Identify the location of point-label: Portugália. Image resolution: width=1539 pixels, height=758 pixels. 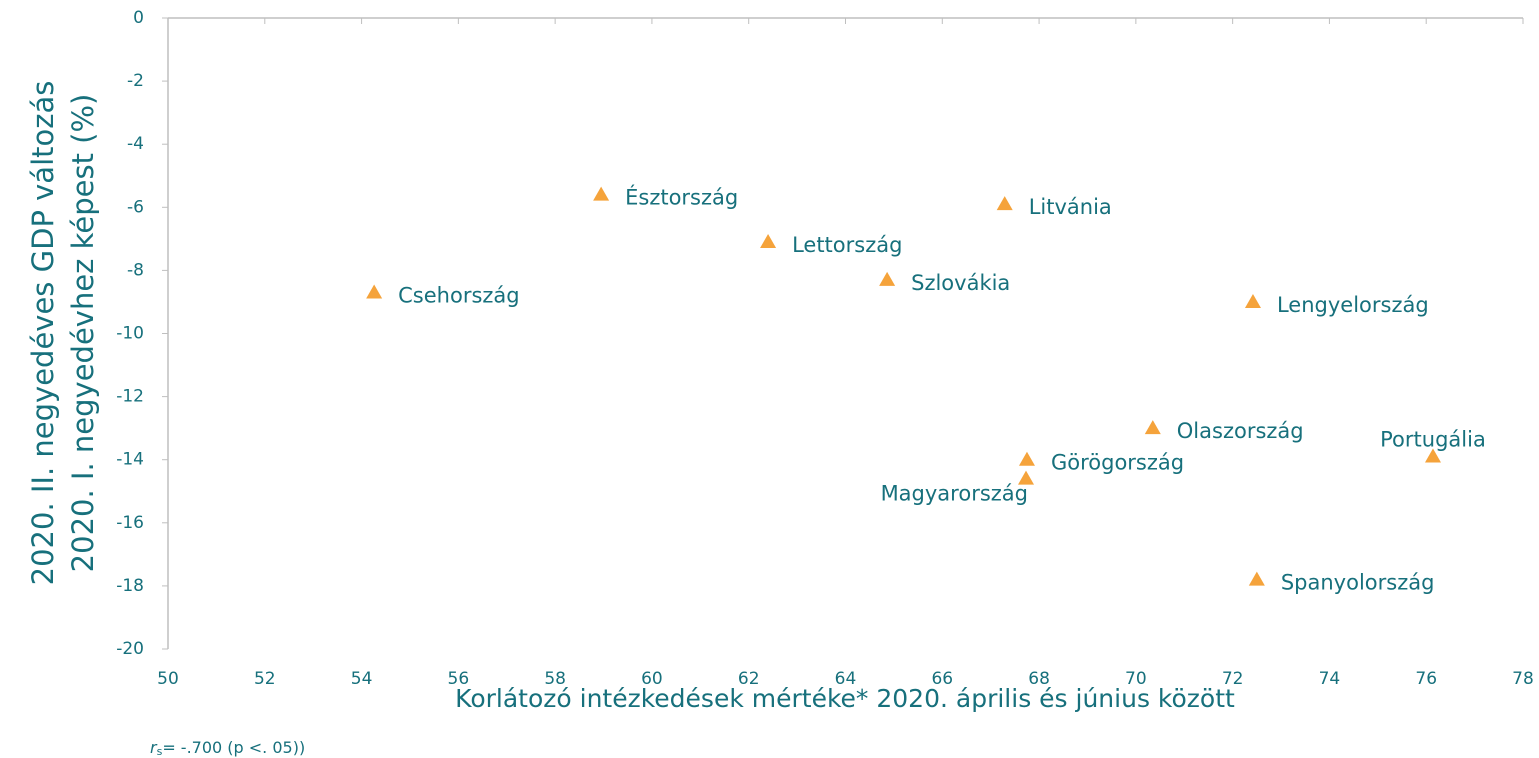
(1433, 440).